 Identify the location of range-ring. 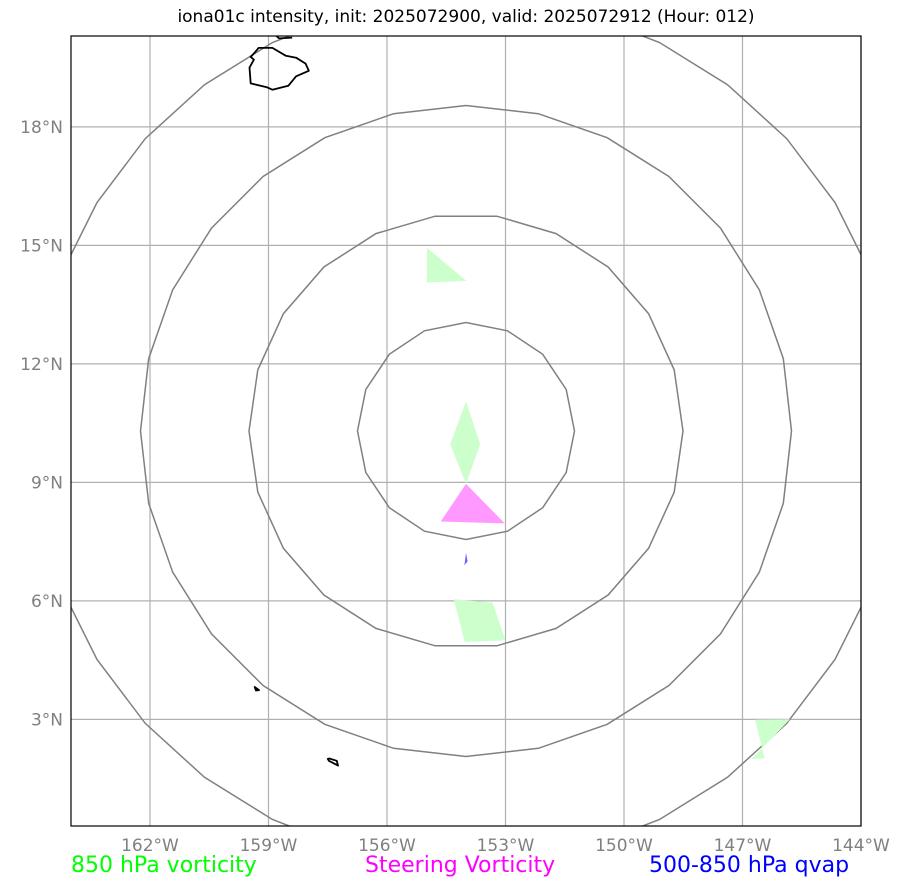
(466, 431).